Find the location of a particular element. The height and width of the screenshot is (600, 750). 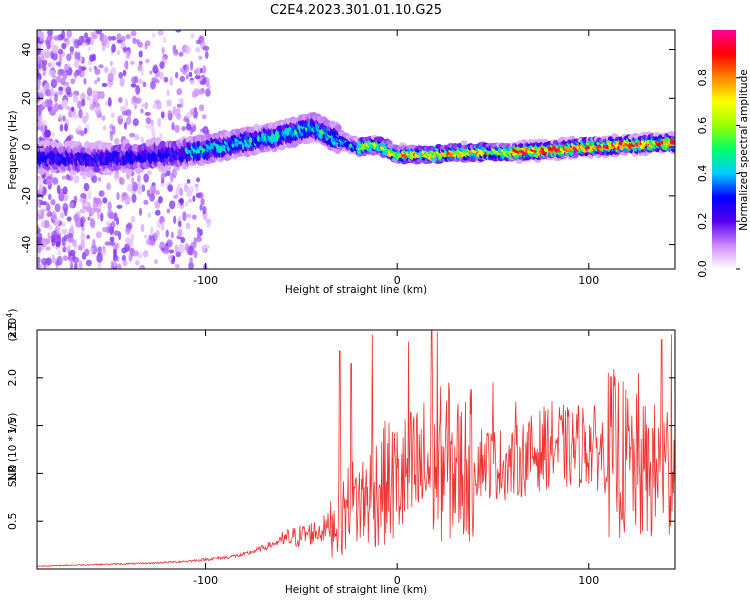

spectrogram-band-cell is located at coordinates (389, 142).